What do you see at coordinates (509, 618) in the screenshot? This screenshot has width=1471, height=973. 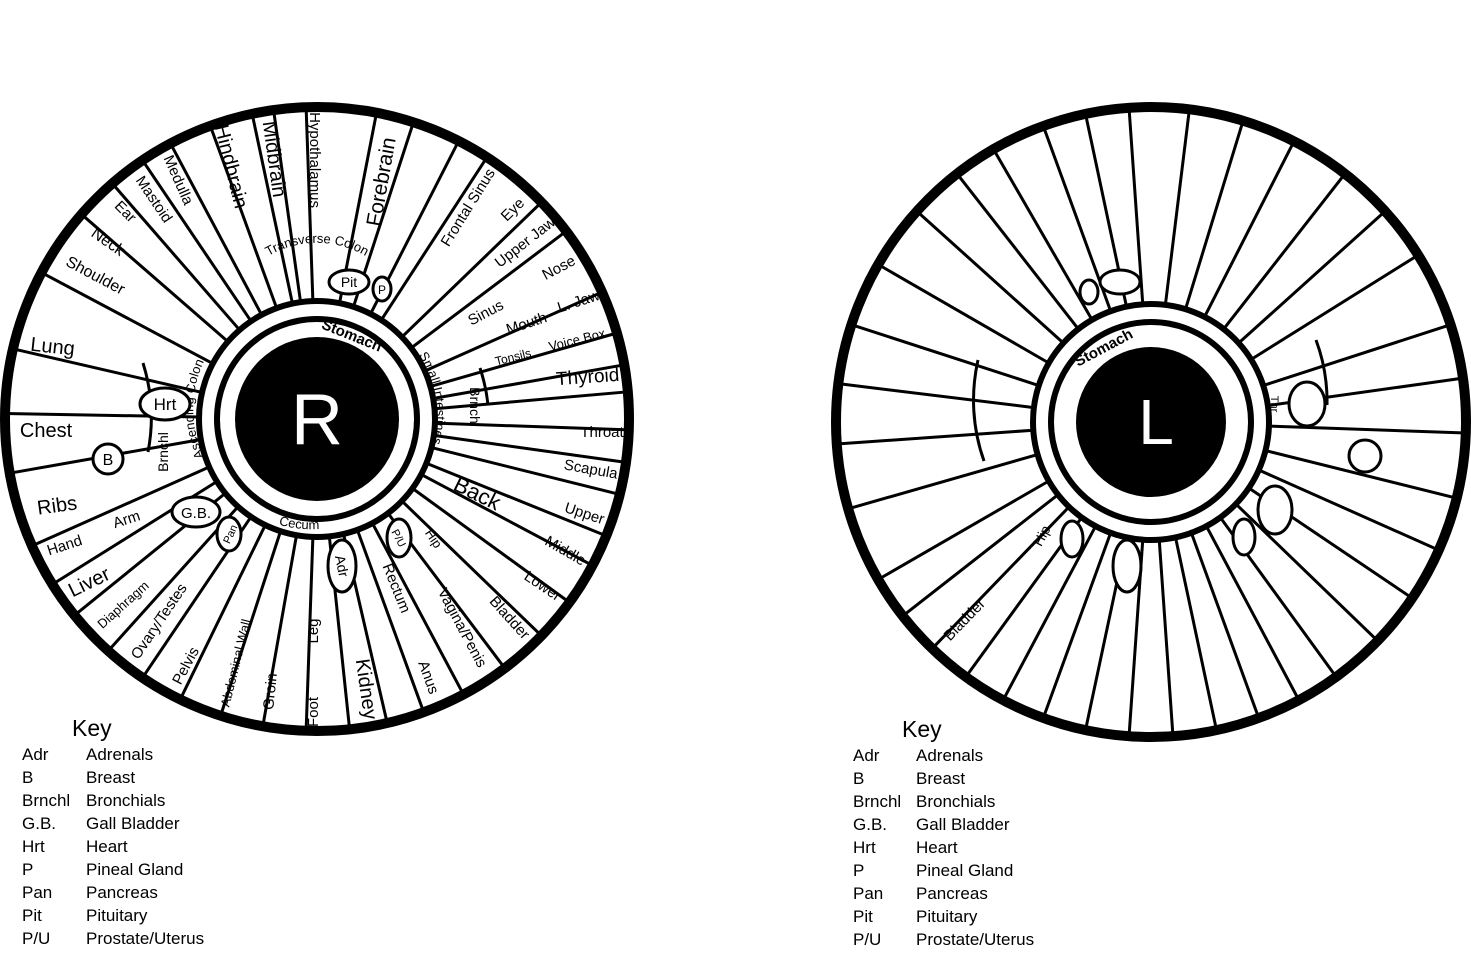 I see `zone-bladder: Bladder` at bounding box center [509, 618].